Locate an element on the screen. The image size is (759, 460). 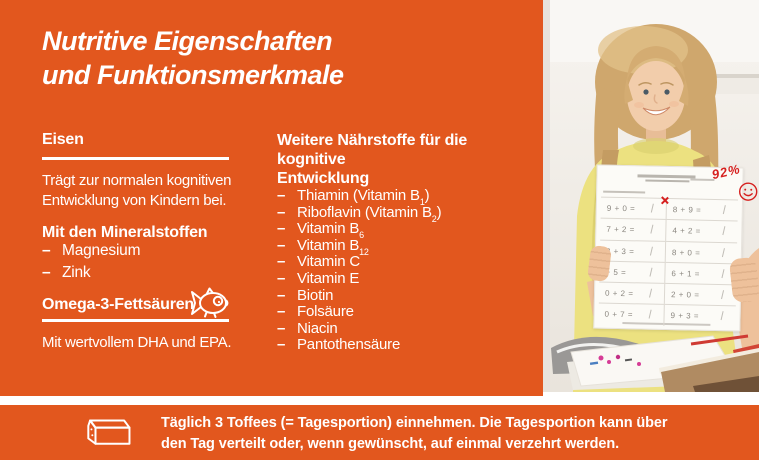
nutrient-item: – Vitamin B6 is located at coordinates (320, 230).